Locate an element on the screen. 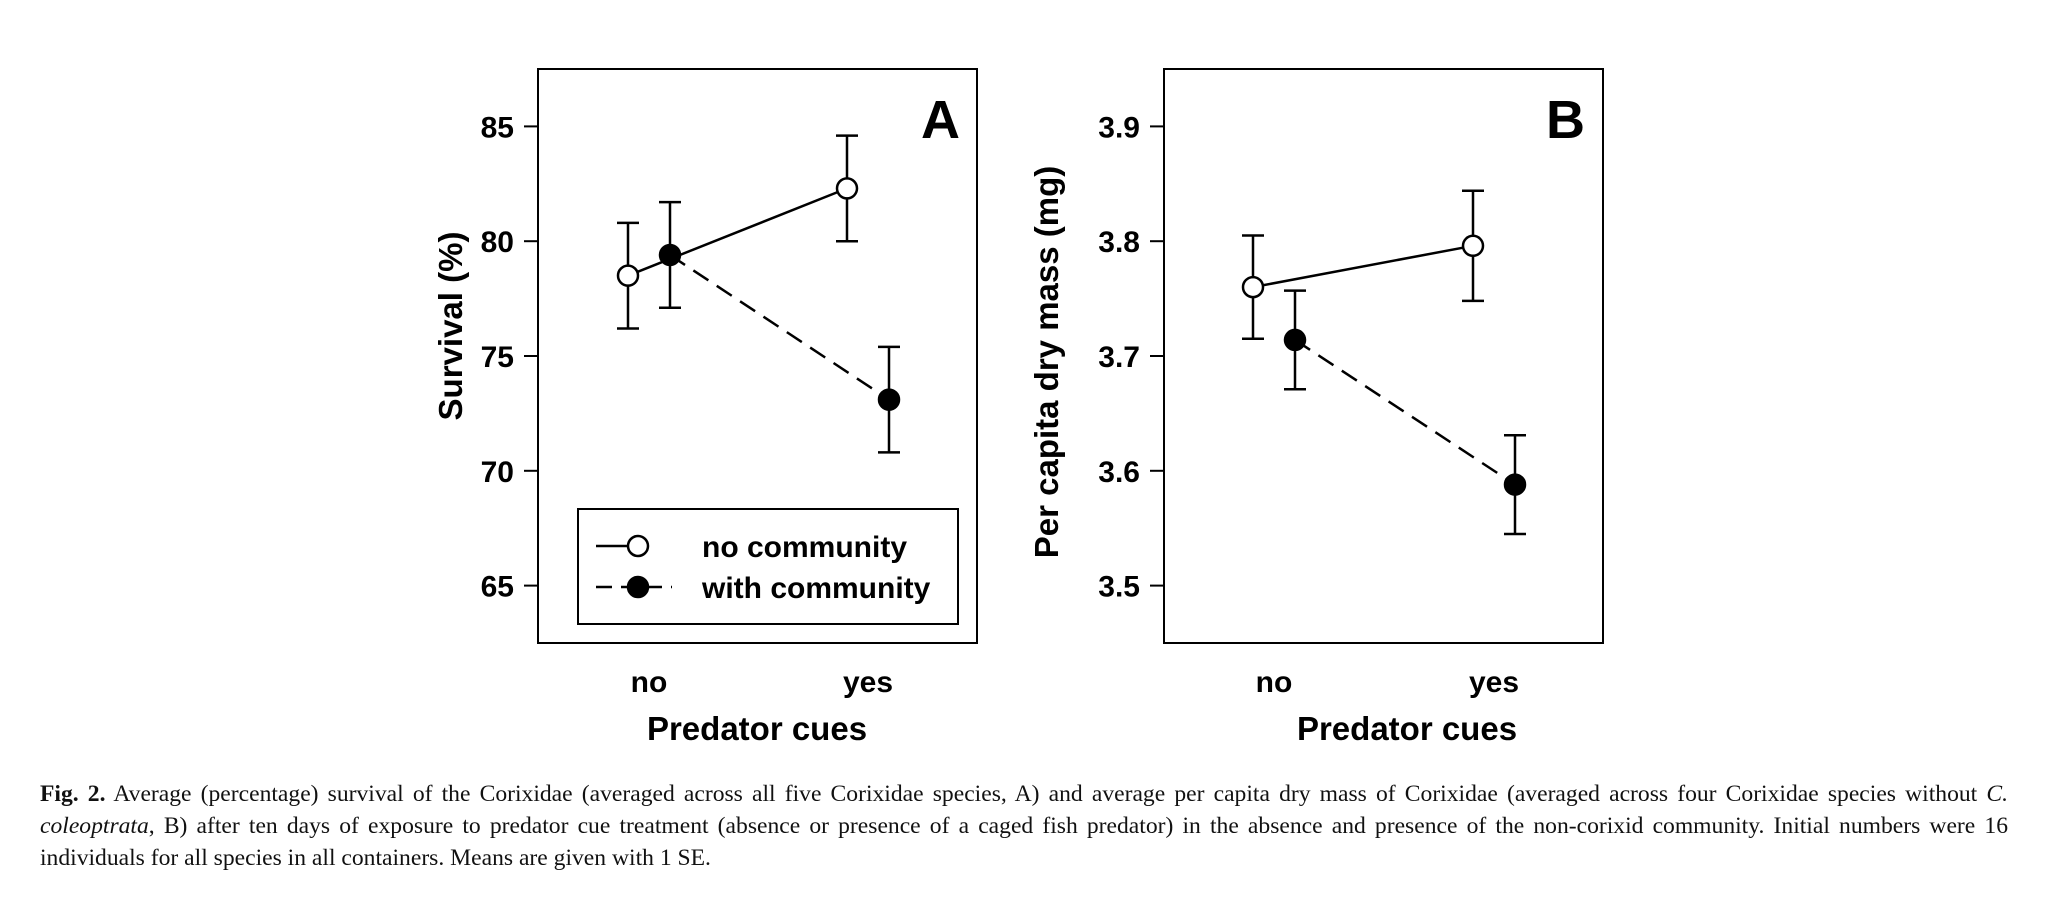 The width and height of the screenshot is (2046, 904). panel-a-x-tick-label: no is located at coordinates (649, 682).